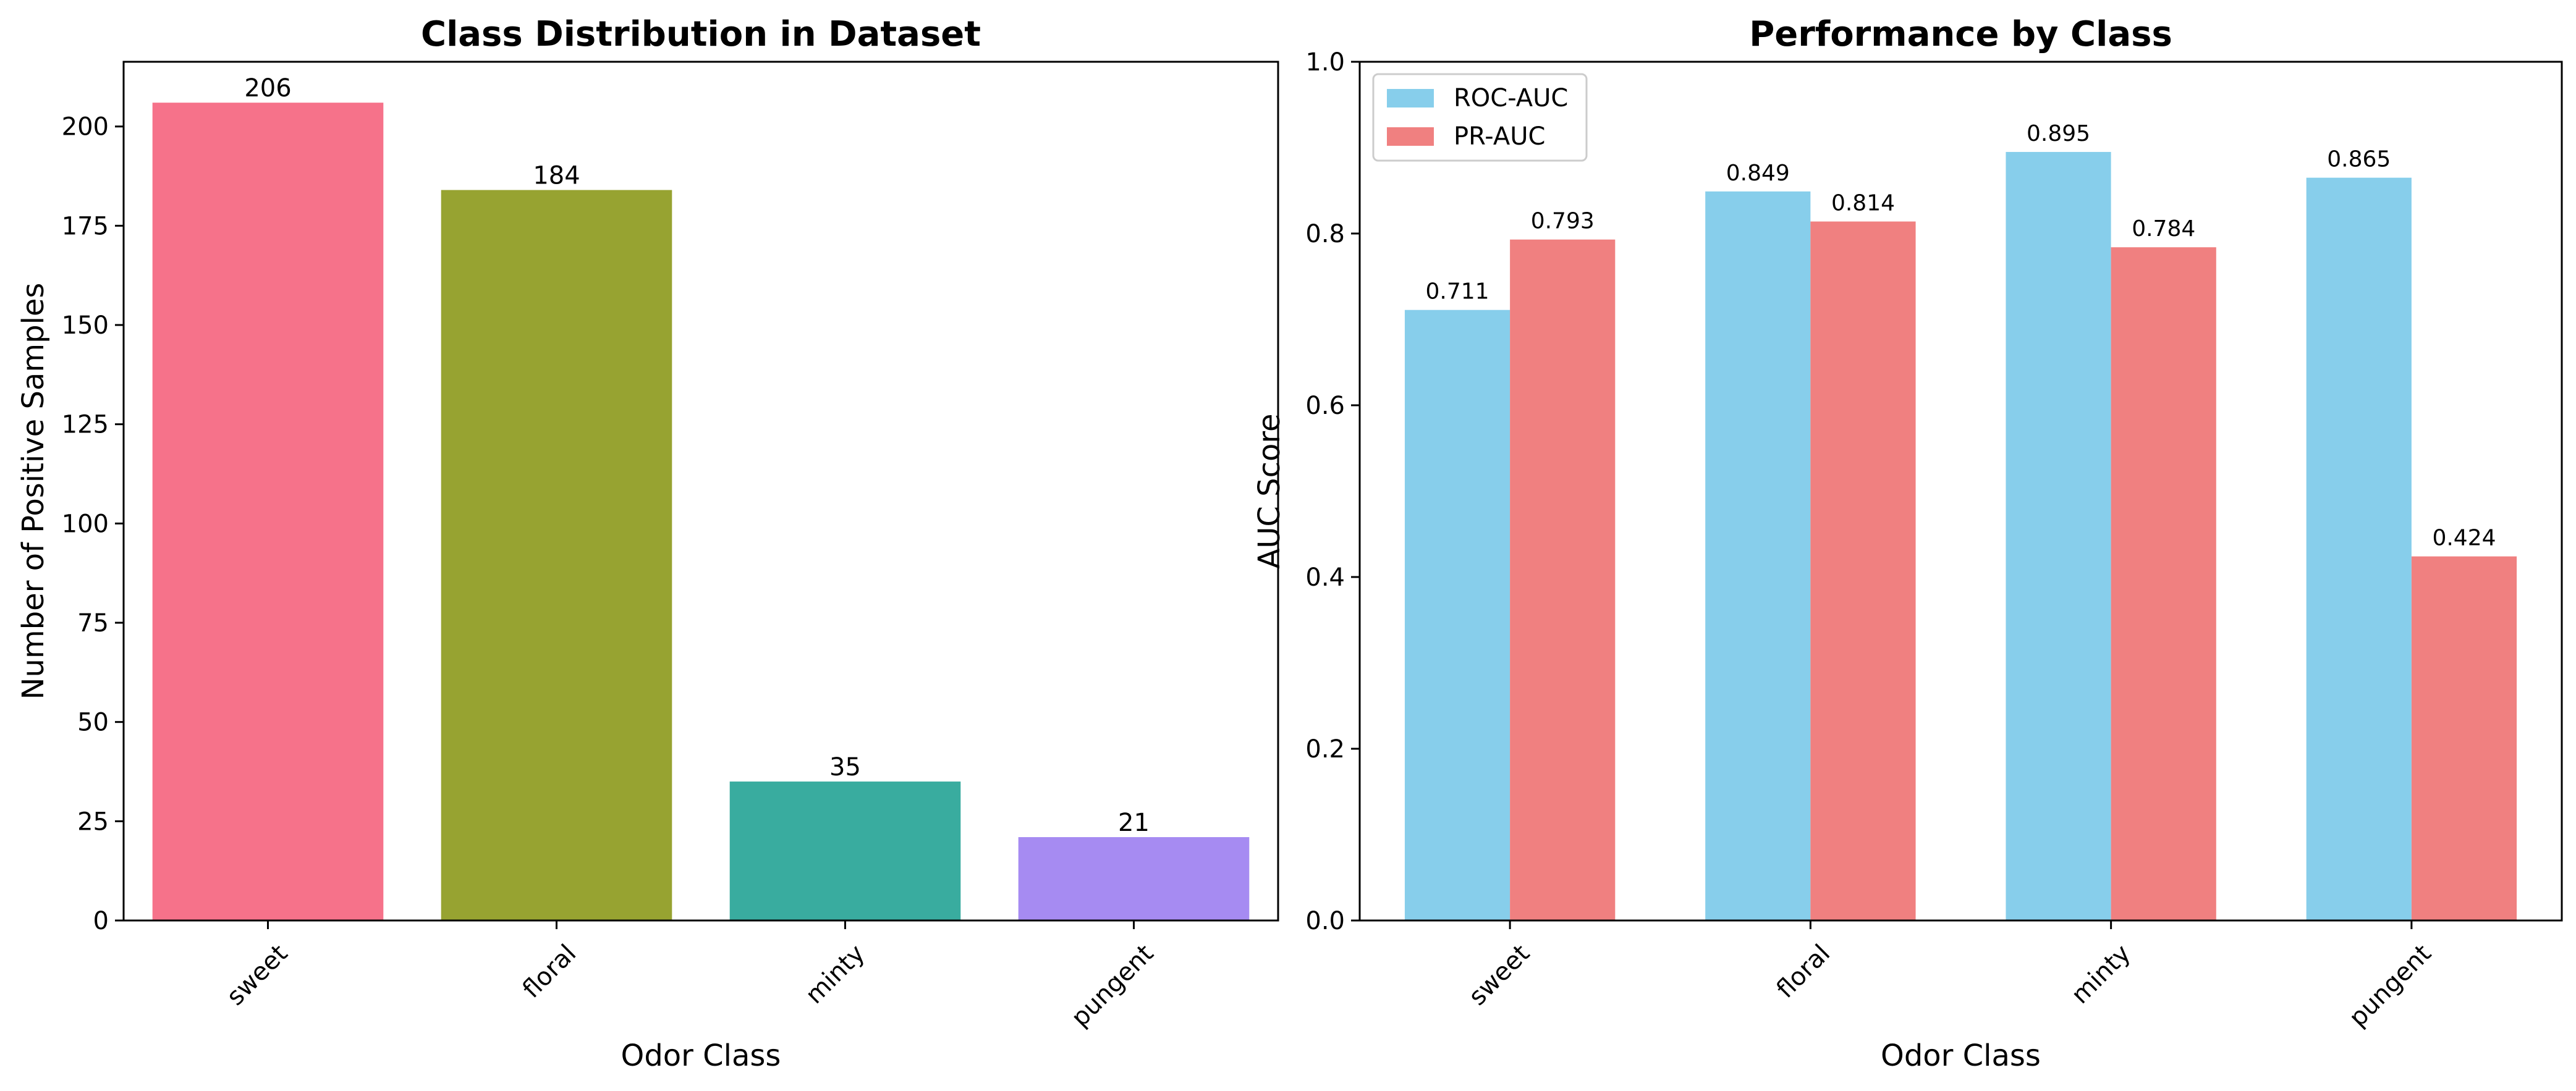 This screenshot has width=2576, height=1091. Describe the element at coordinates (1563, 221) in the screenshot. I see `data-label-pr-auc-sweet: 0.793` at that location.